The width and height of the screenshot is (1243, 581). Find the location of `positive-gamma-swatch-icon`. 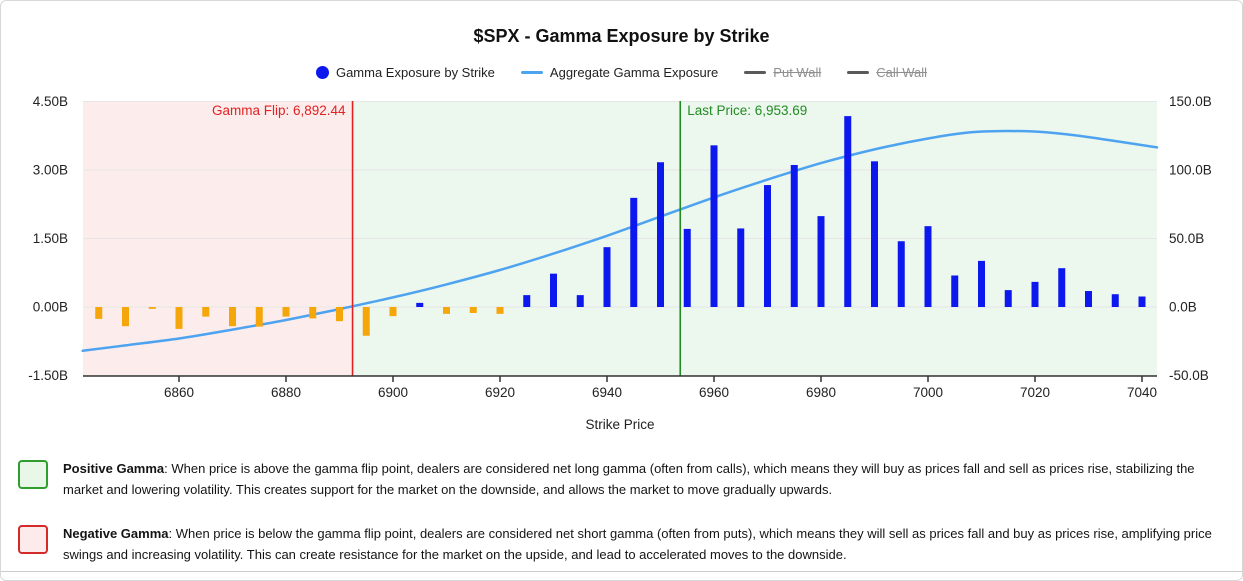

positive-gamma-swatch-icon is located at coordinates (33, 474).